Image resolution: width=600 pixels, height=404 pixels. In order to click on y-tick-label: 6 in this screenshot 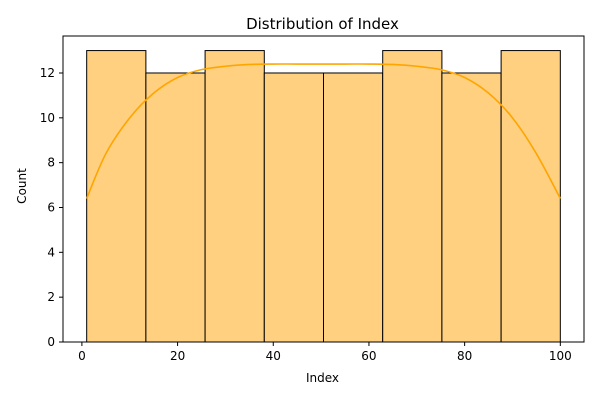, I will do `click(51, 207)`.